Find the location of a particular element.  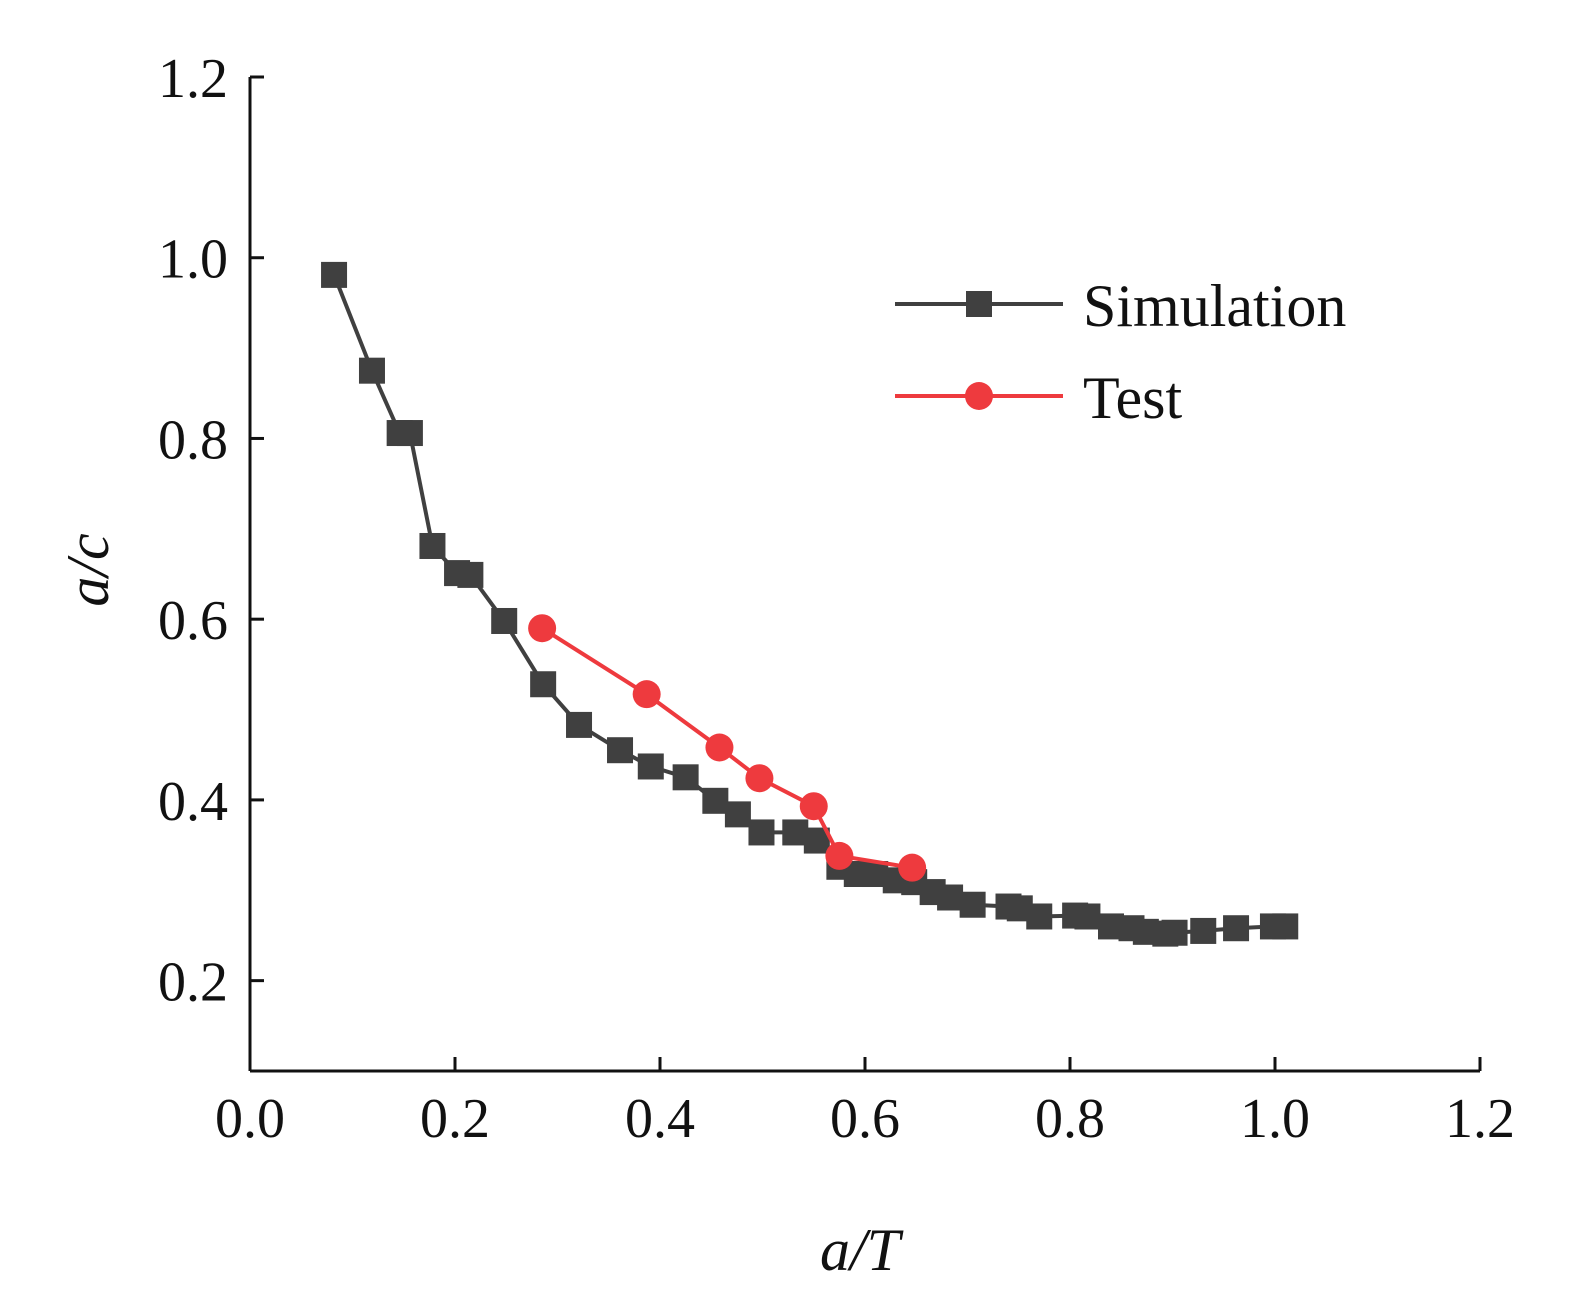

y-tick-label: 1.2 is located at coordinates (193, 79).